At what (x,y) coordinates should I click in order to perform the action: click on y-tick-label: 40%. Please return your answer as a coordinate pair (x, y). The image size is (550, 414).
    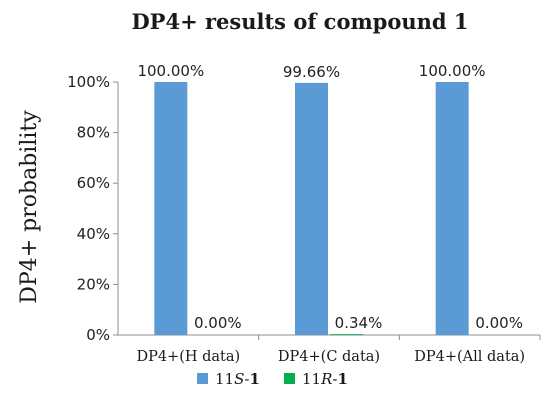
    Looking at the image, I should click on (93, 234).